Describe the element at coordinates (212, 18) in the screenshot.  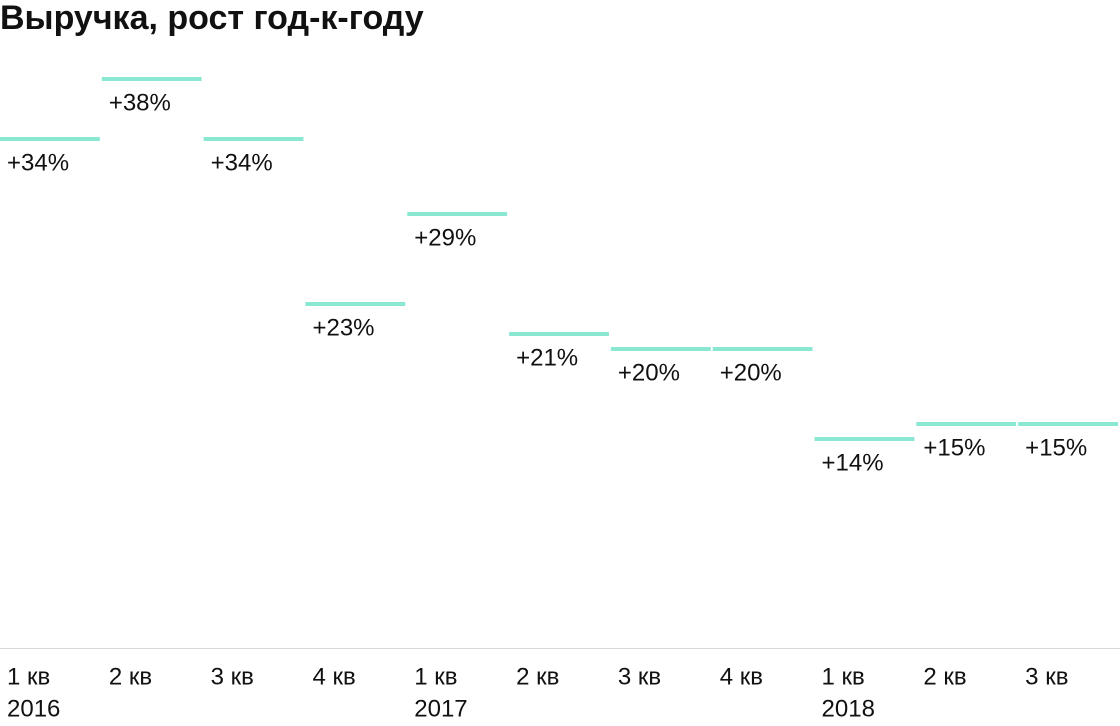
I see `chart-title: Выручка, рост год-к-году` at that location.